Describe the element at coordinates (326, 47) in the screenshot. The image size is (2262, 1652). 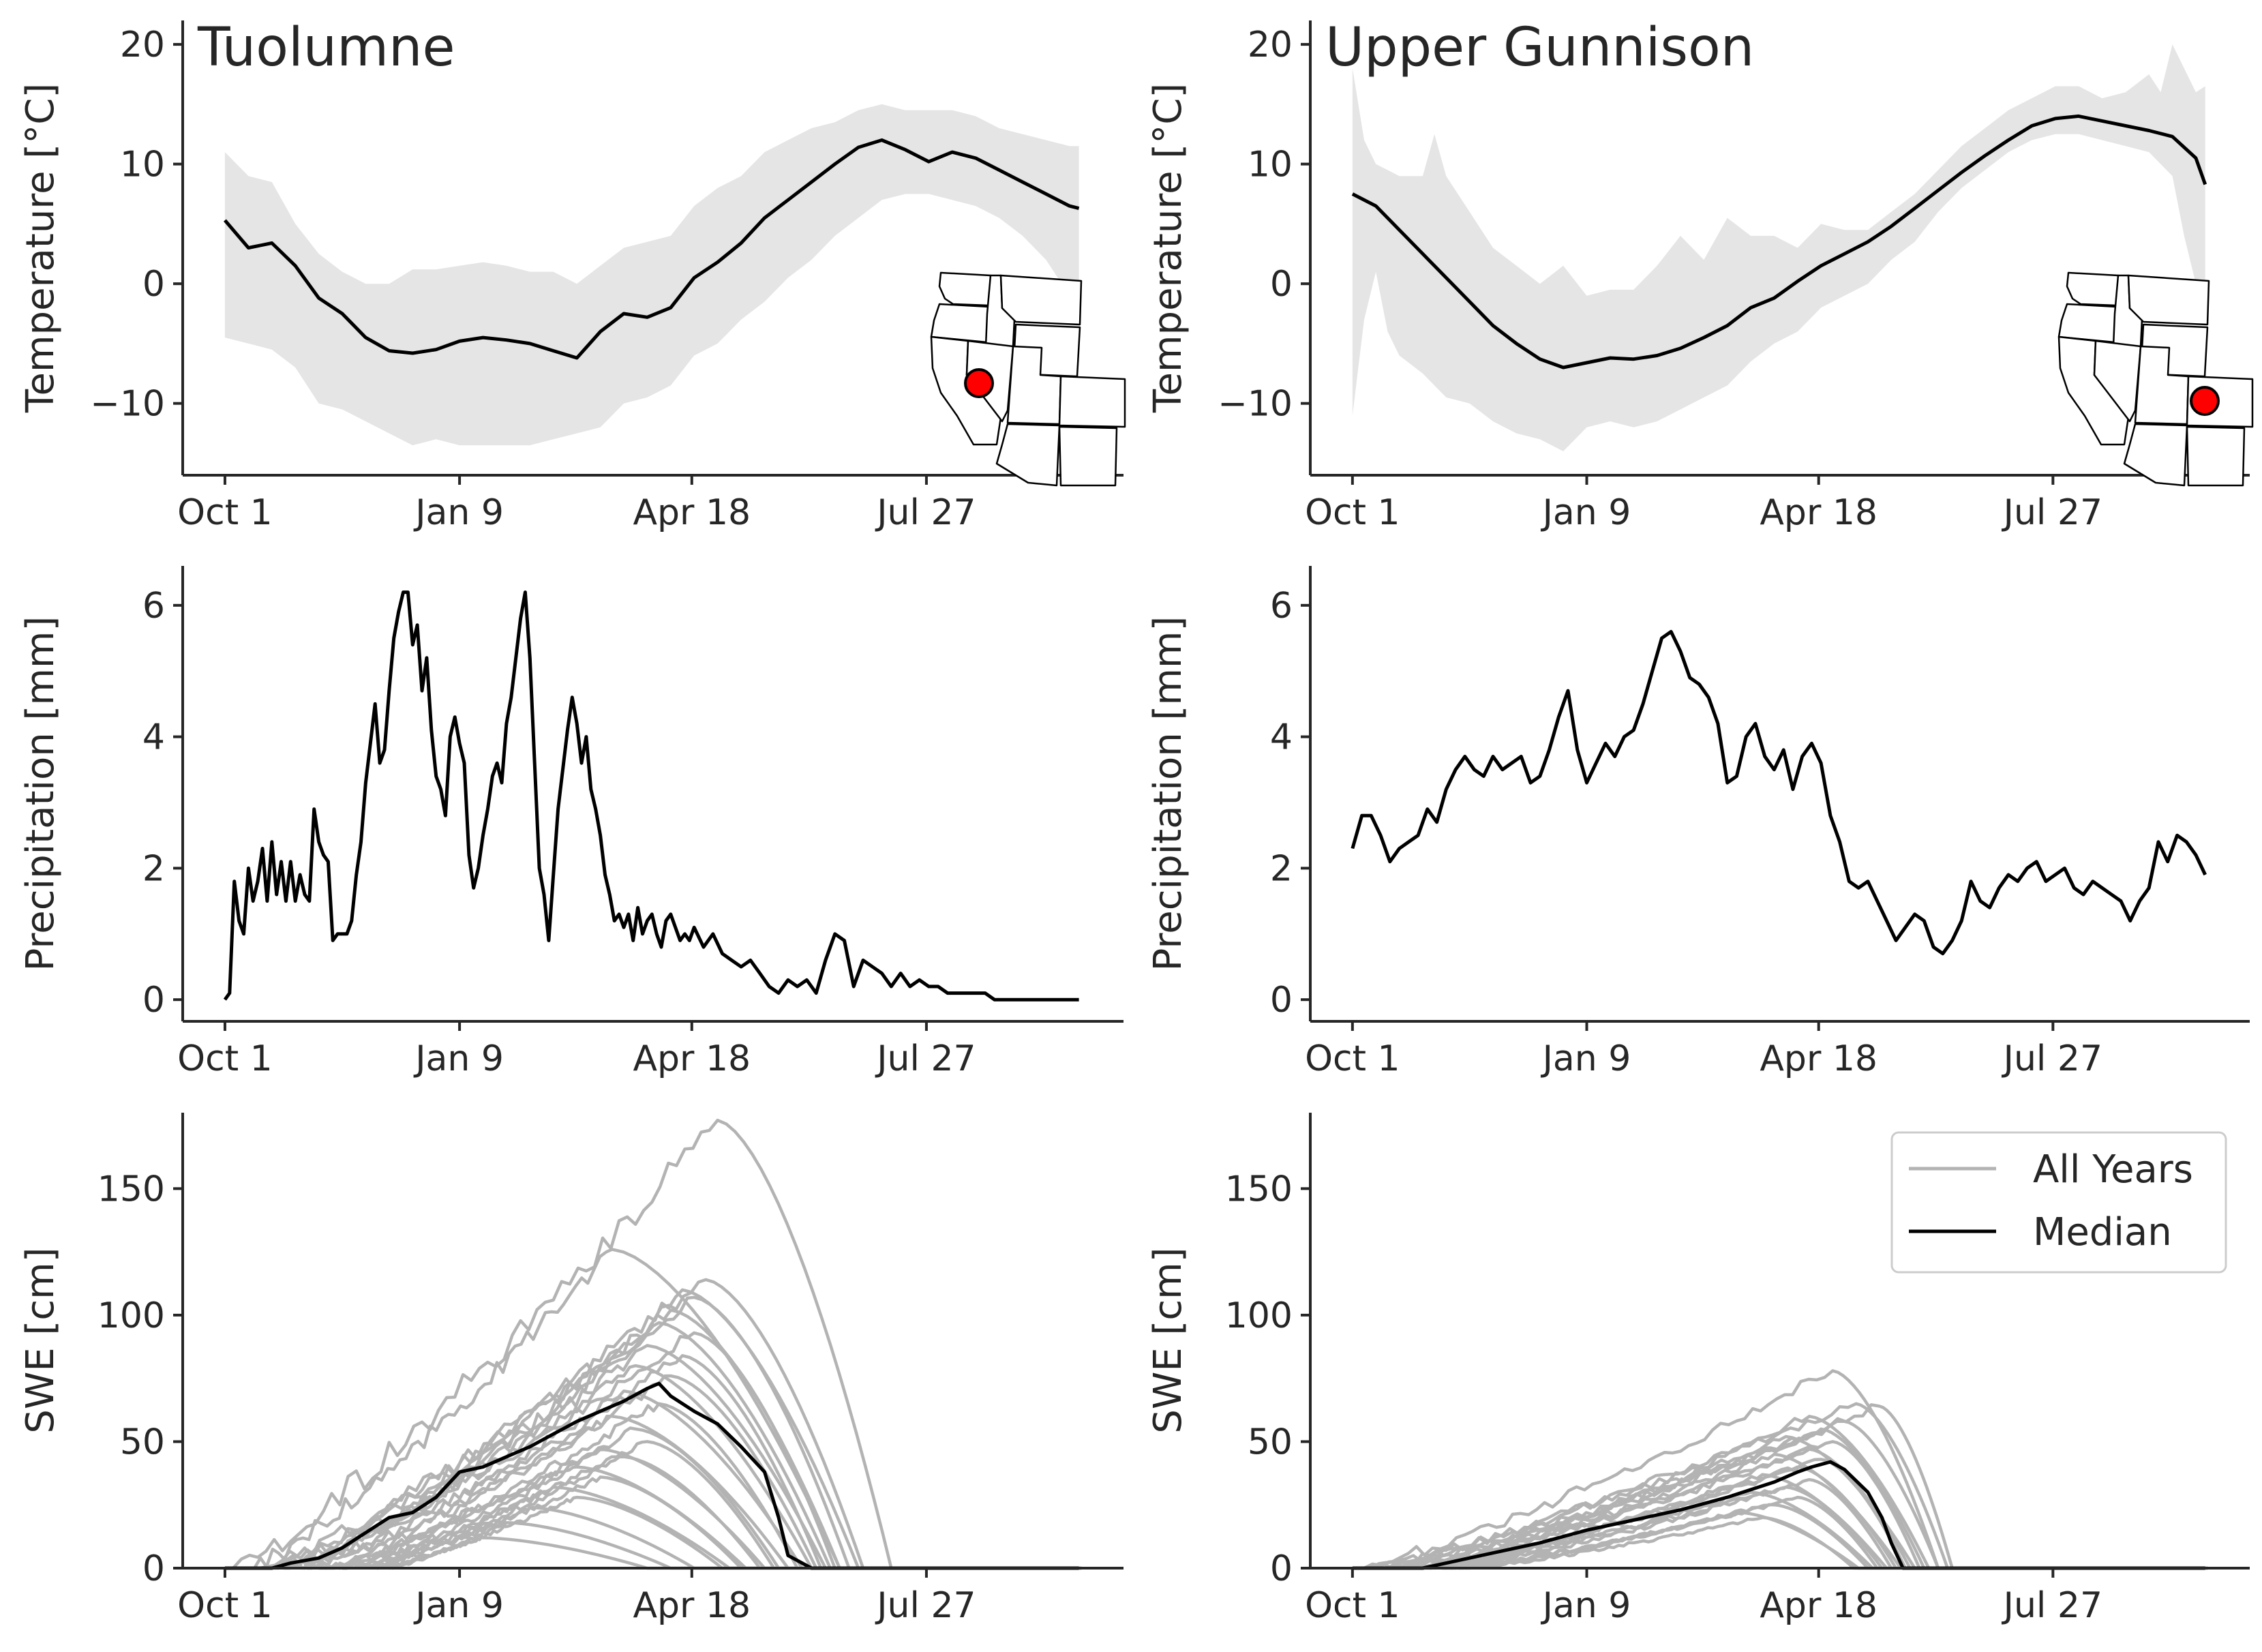
I see `panel-title: Tuolumne` at that location.